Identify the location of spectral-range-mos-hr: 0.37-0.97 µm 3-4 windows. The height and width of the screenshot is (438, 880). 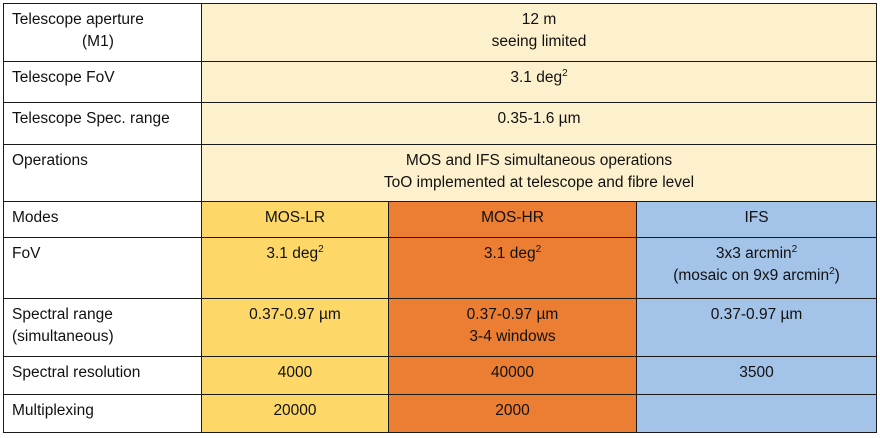
(512, 327).